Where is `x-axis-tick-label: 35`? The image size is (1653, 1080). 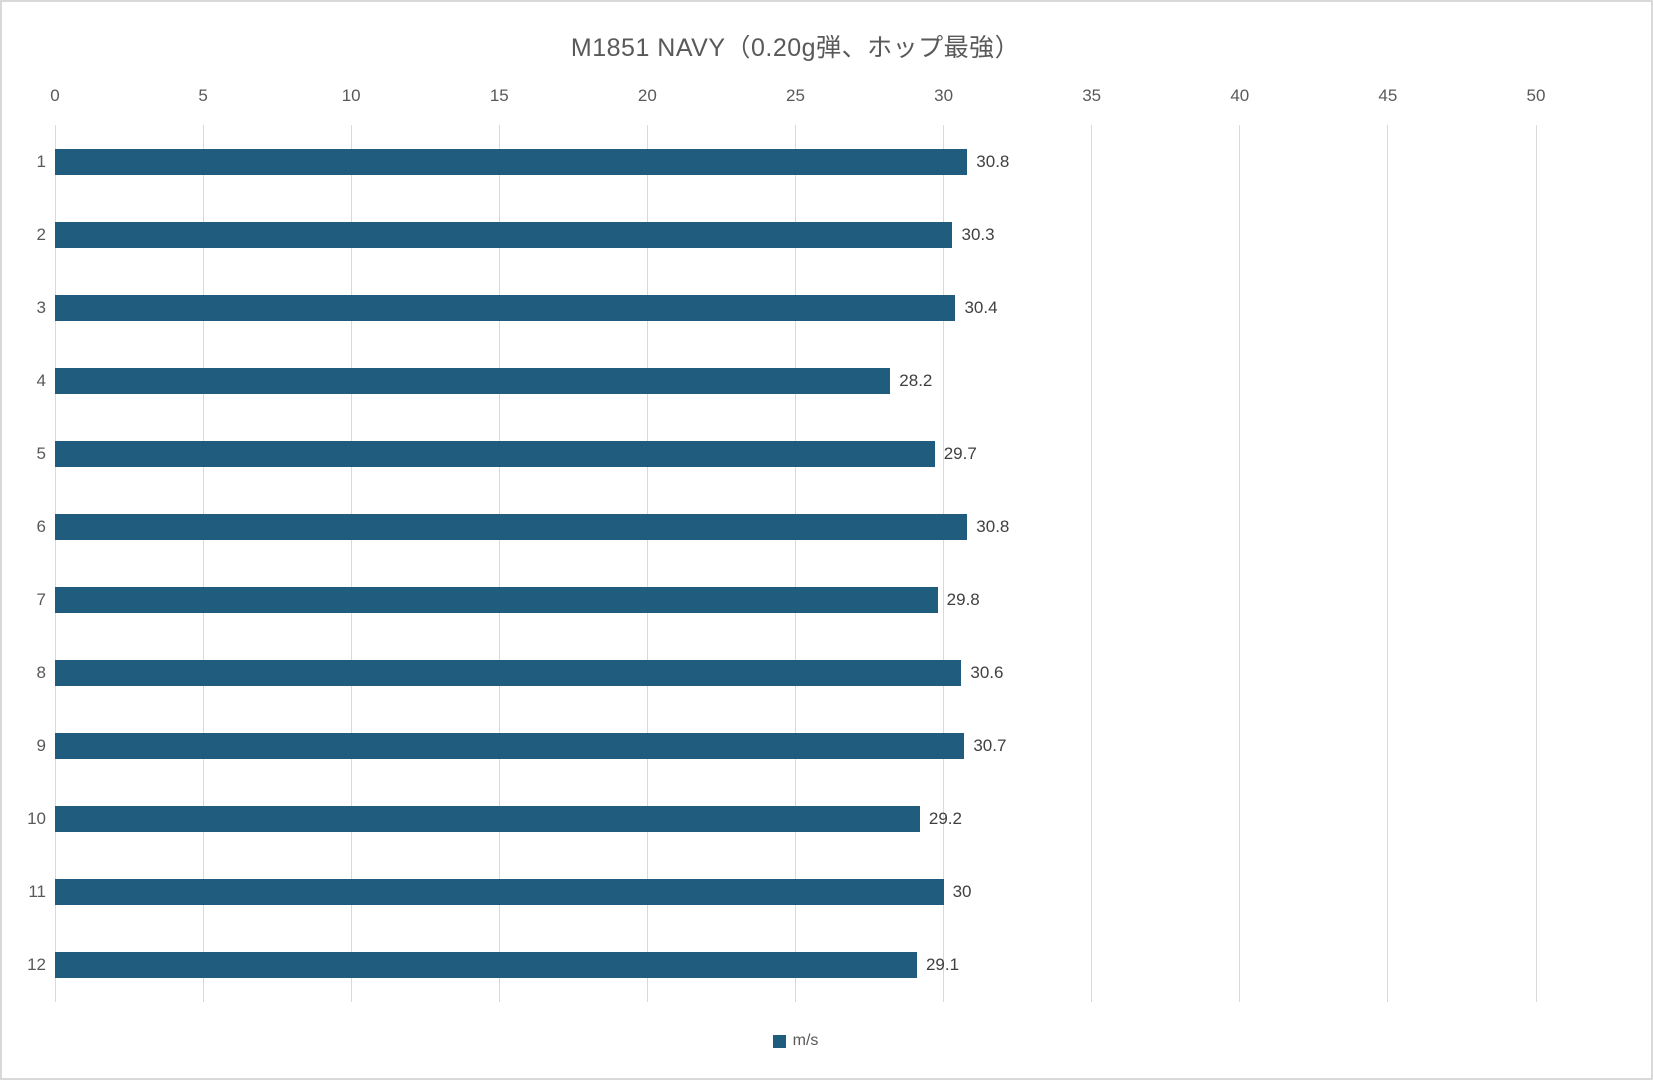 x-axis-tick-label: 35 is located at coordinates (1092, 95).